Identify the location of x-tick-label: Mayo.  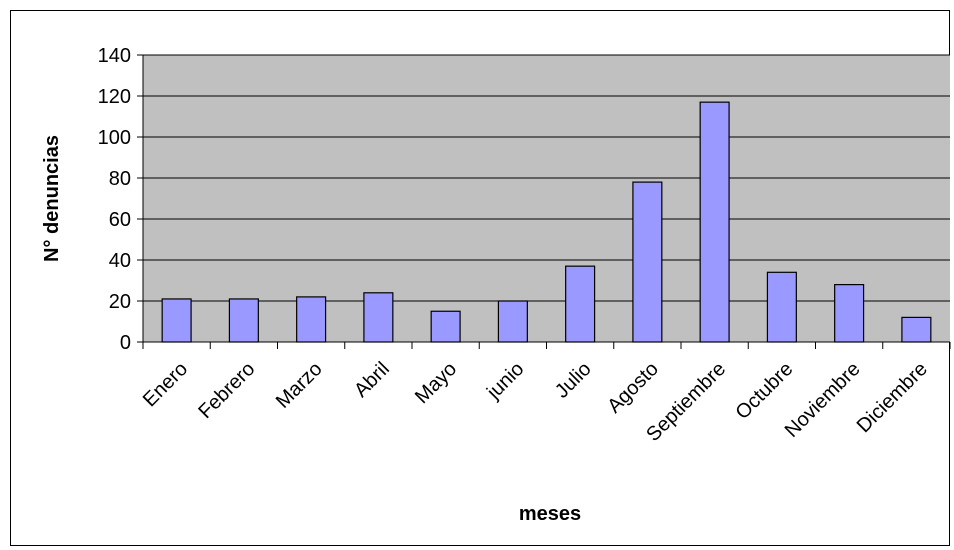
(436, 383).